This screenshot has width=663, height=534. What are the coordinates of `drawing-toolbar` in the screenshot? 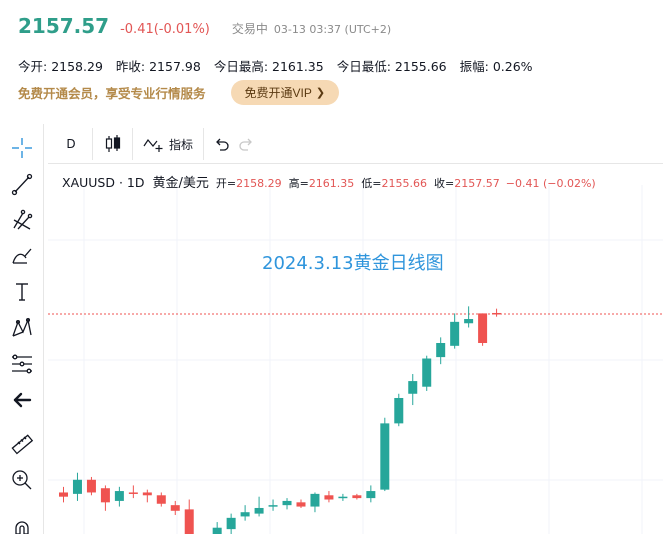 It's located at (22, 329).